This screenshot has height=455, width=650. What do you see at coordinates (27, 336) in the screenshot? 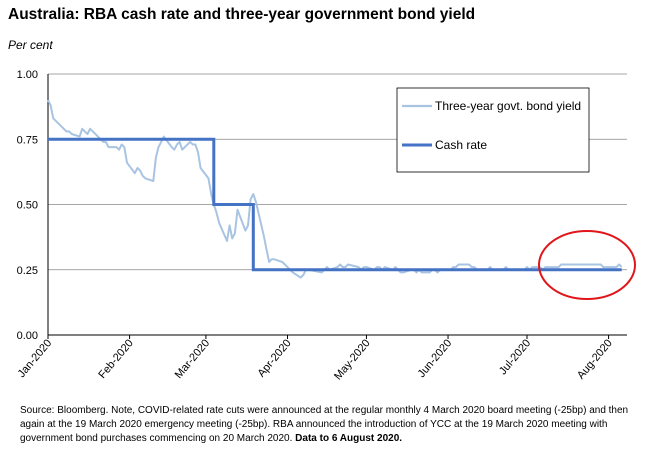
I see `y-tick-label: 0.00` at bounding box center [27, 336].